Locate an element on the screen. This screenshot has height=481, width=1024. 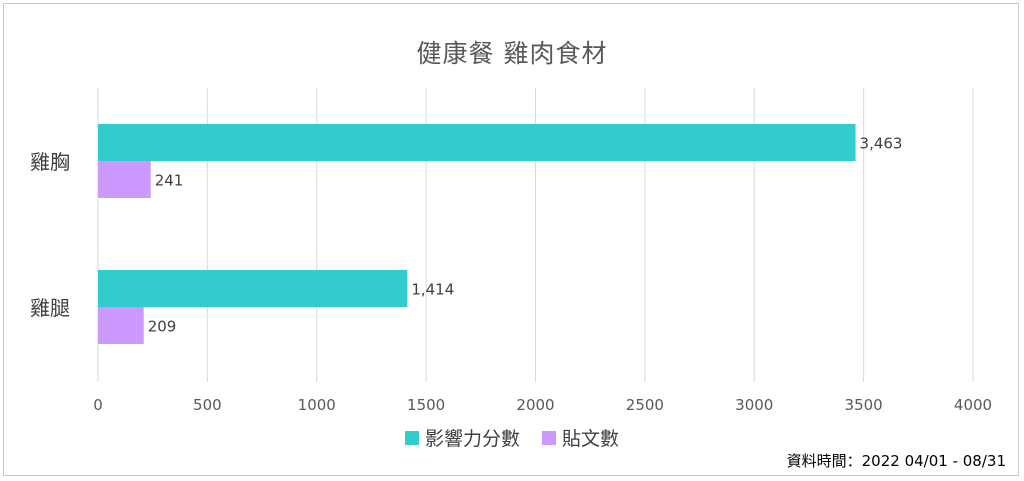
y-category-label: 雞腿 is located at coordinates (50, 308).